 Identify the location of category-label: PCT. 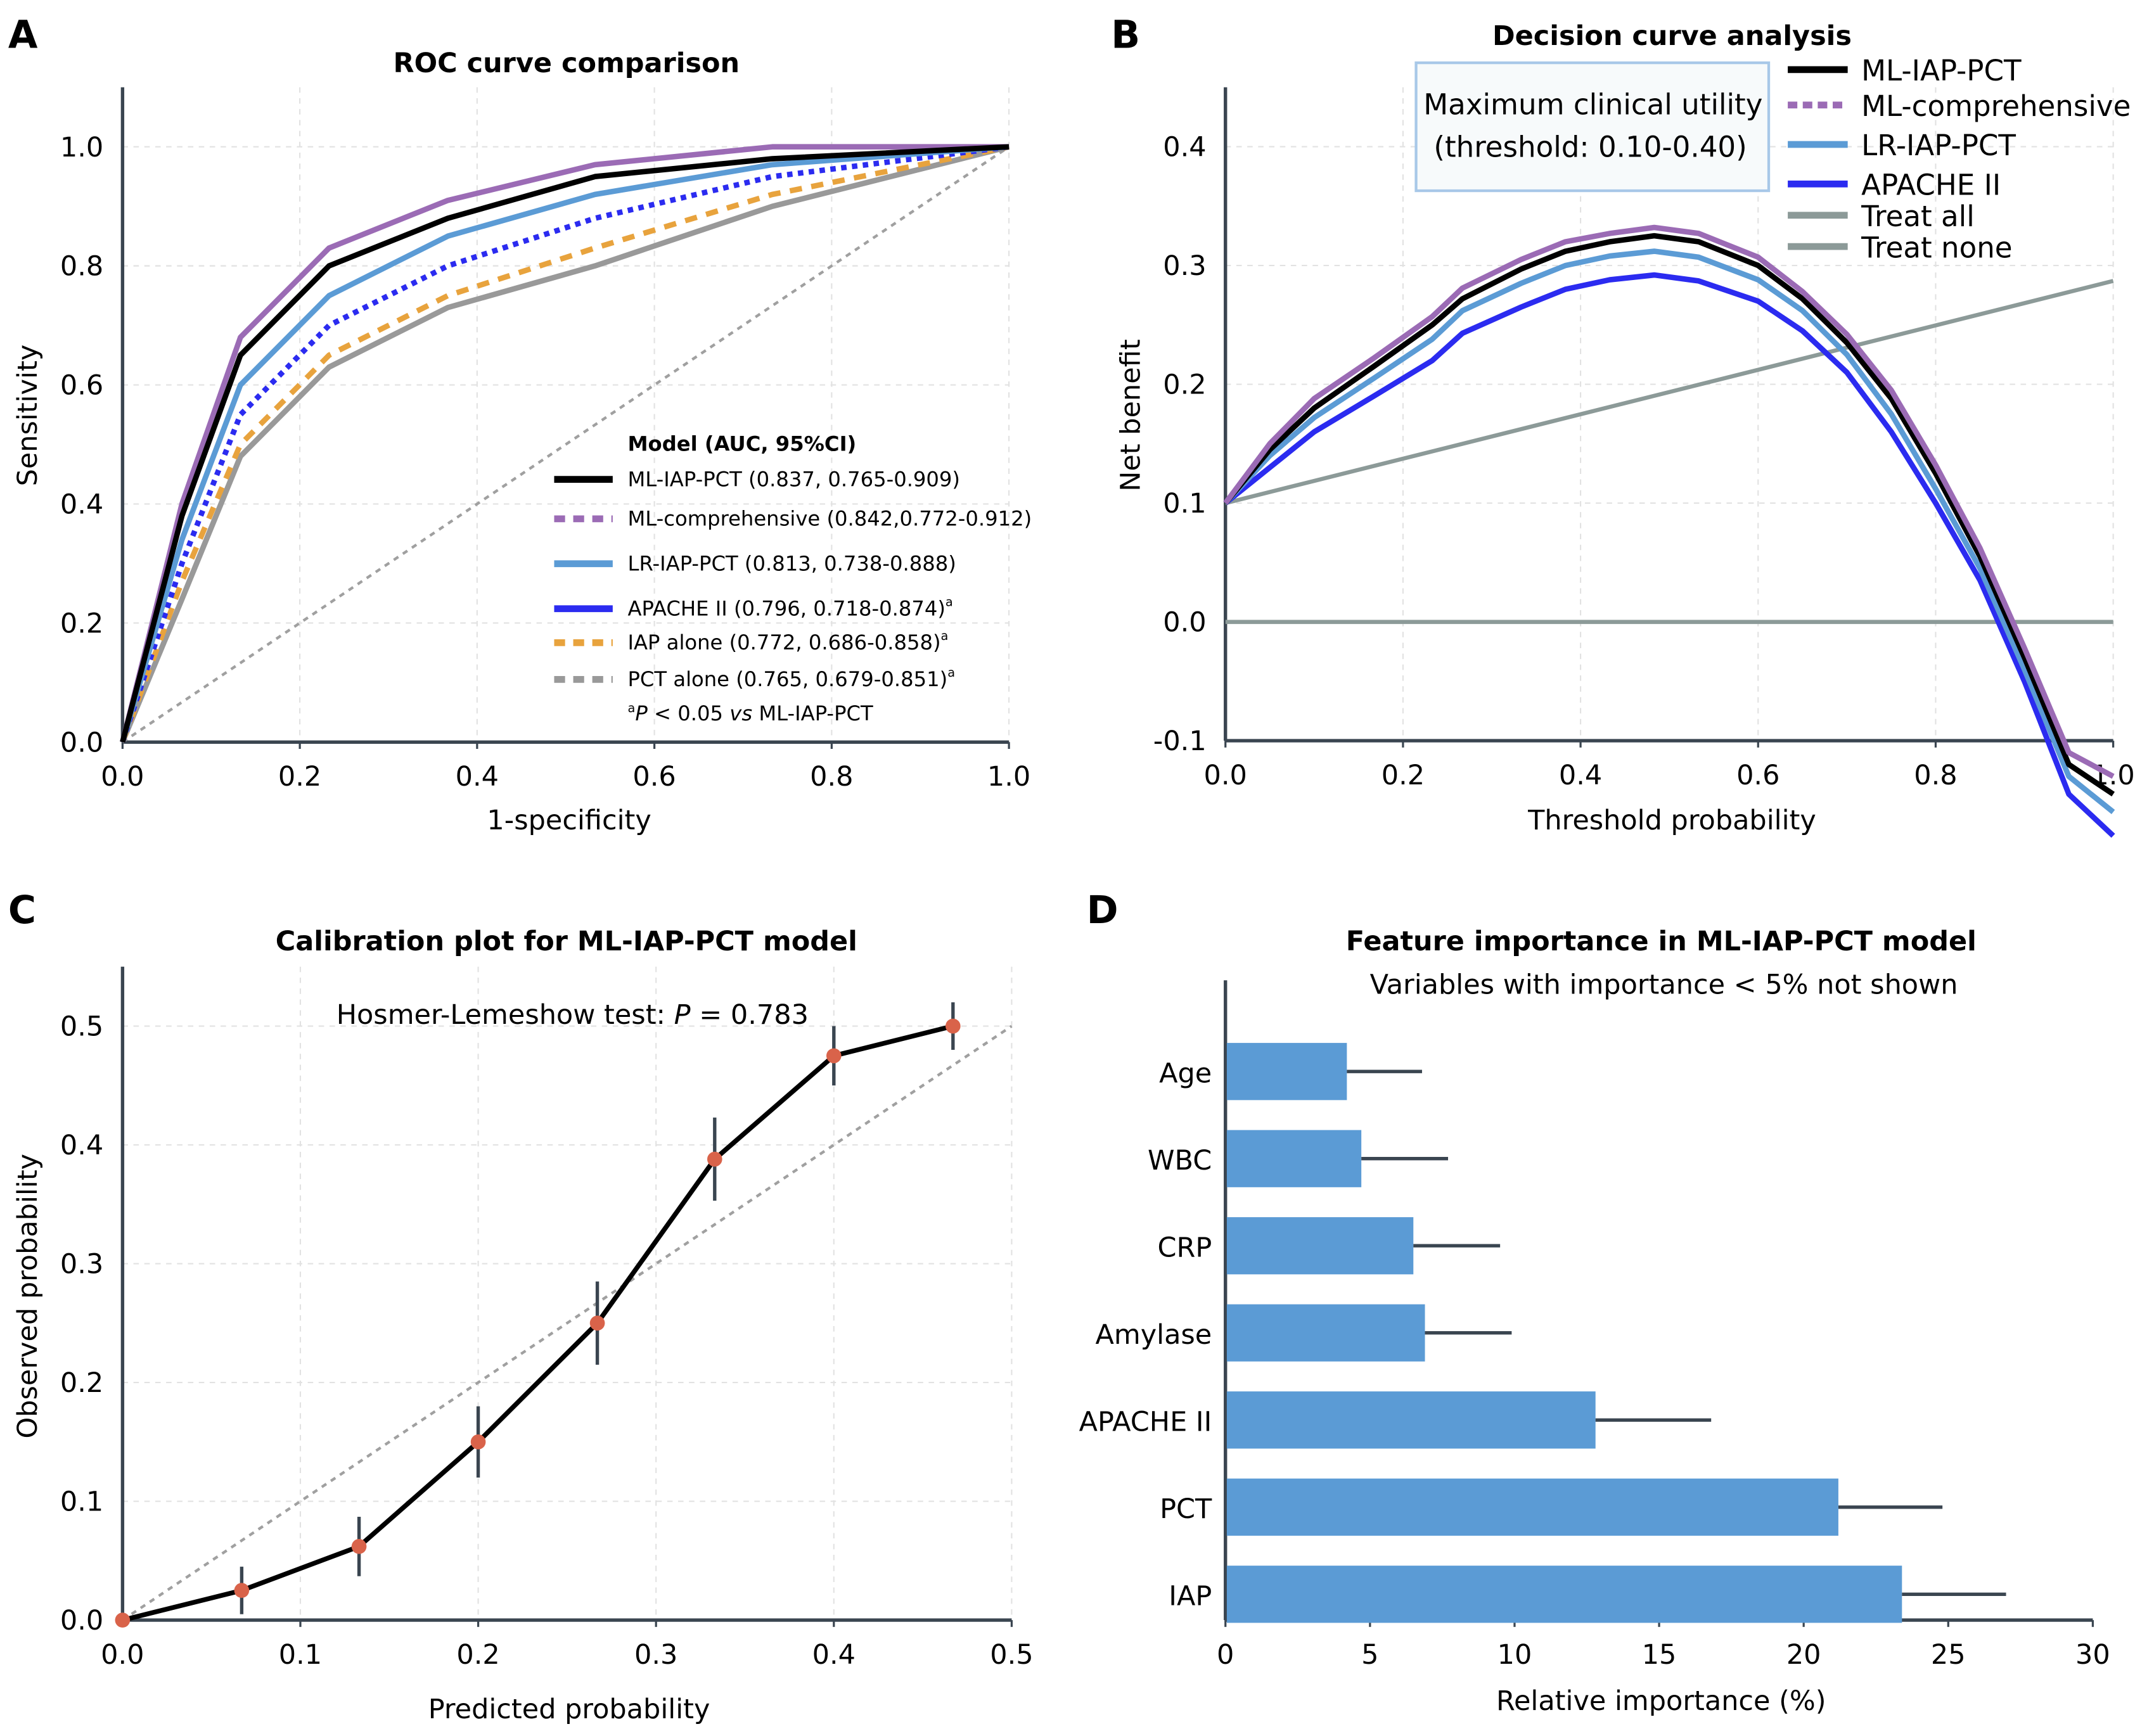
(1186, 1509).